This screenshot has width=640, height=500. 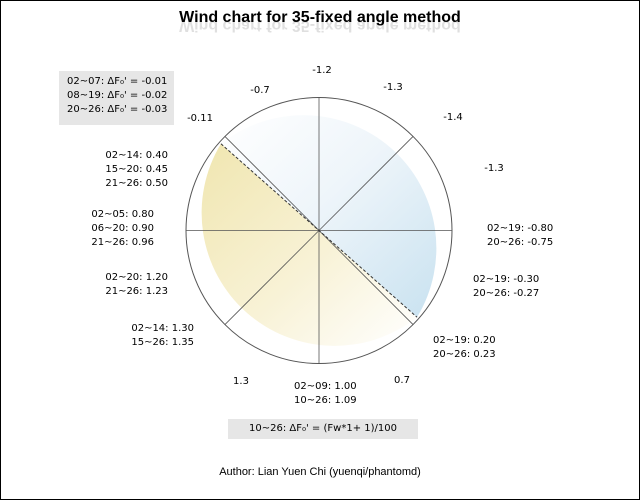 I want to click on label-wnw-line3: 21~26: 0.50, so click(x=136, y=183).